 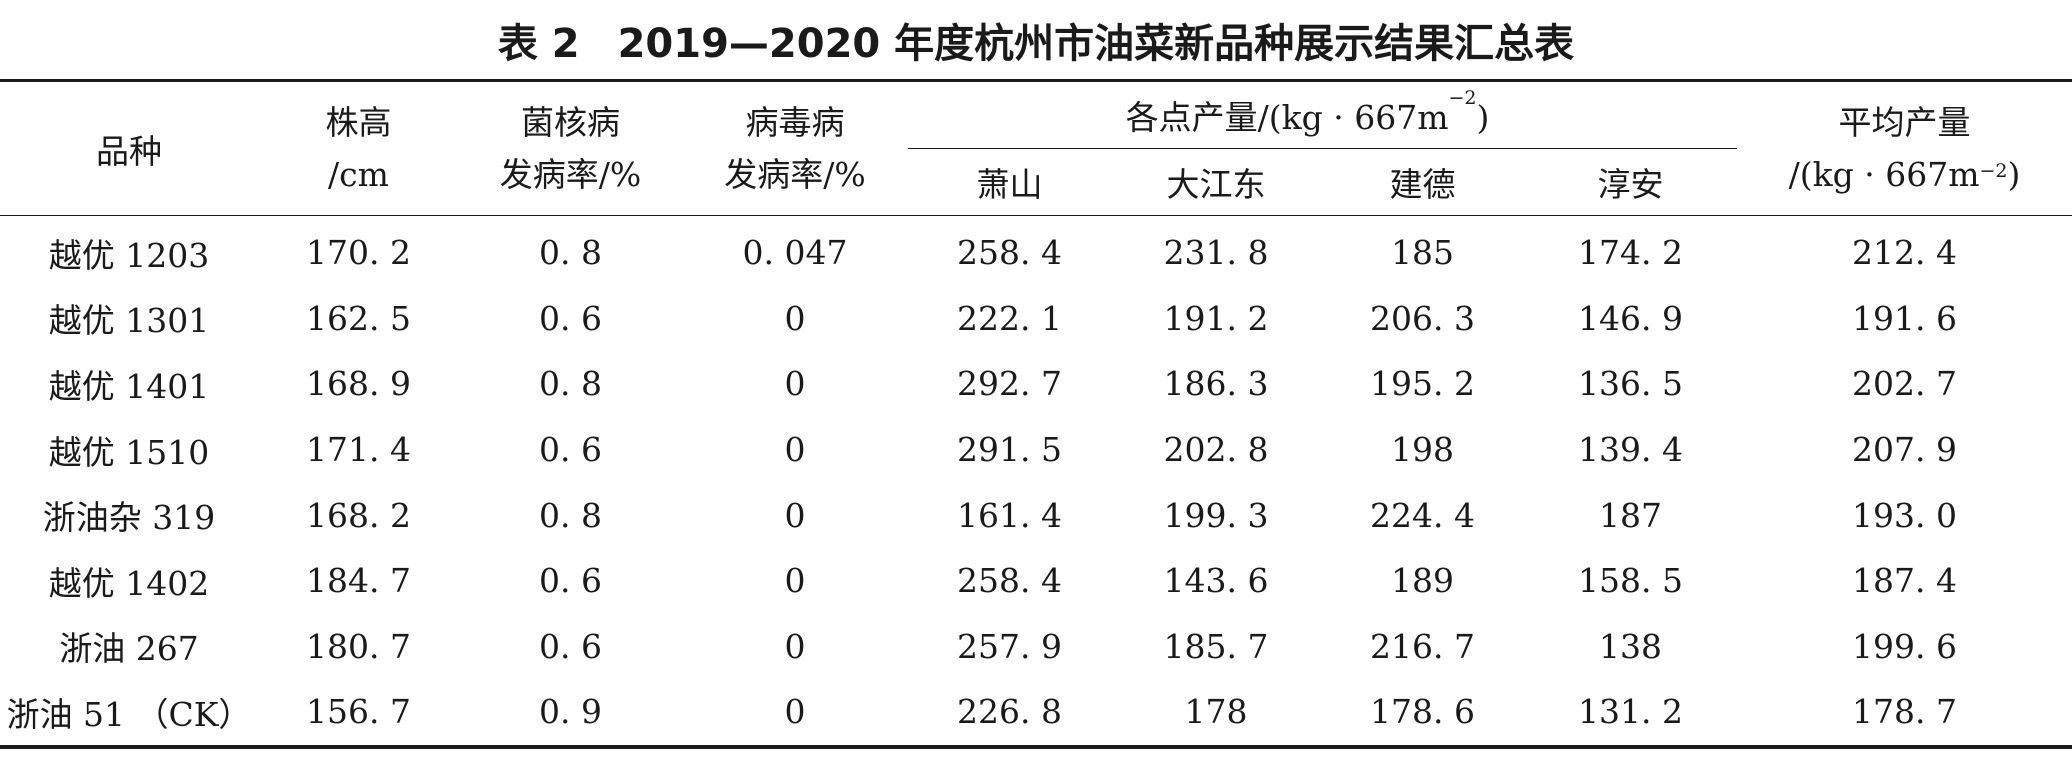 I want to click on header-virus: 病毒病发病率/%, so click(x=795, y=148).